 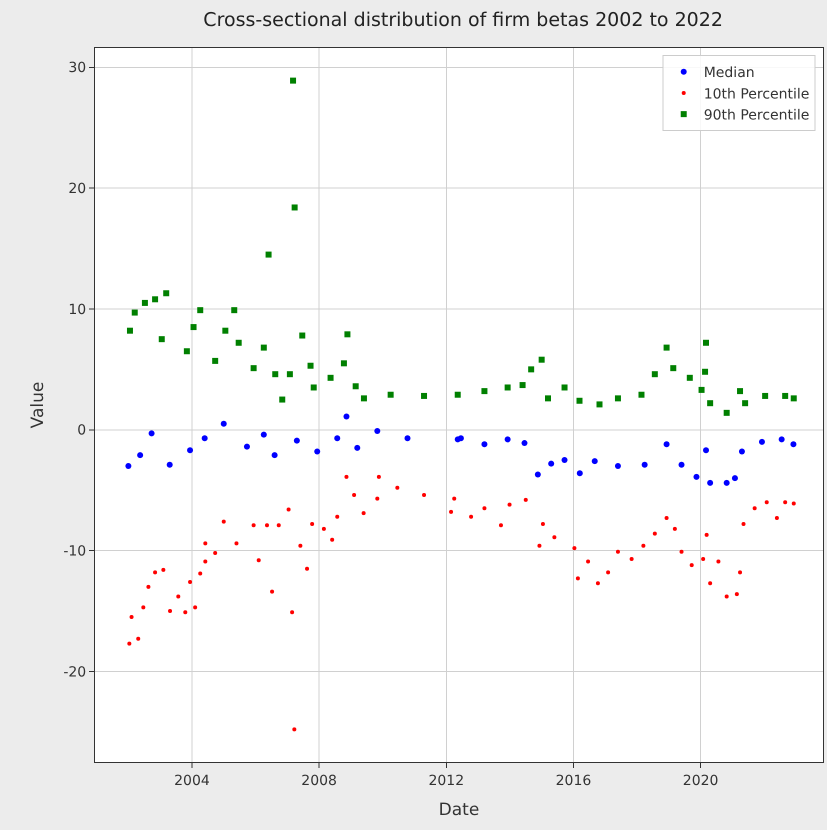 I want to click on legend-label: Median, so click(x=729, y=73).